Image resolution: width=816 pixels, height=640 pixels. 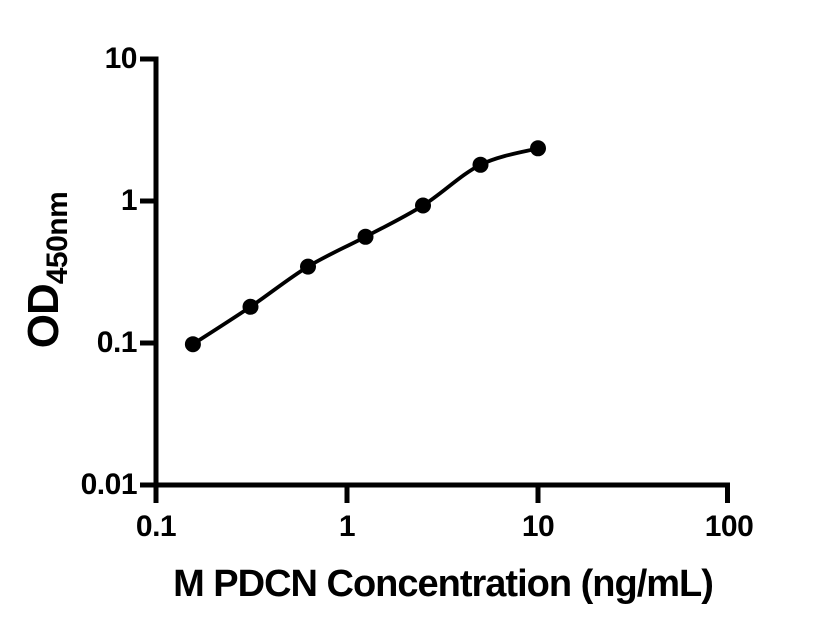 I want to click on fitted-curve-line, so click(x=365, y=246).